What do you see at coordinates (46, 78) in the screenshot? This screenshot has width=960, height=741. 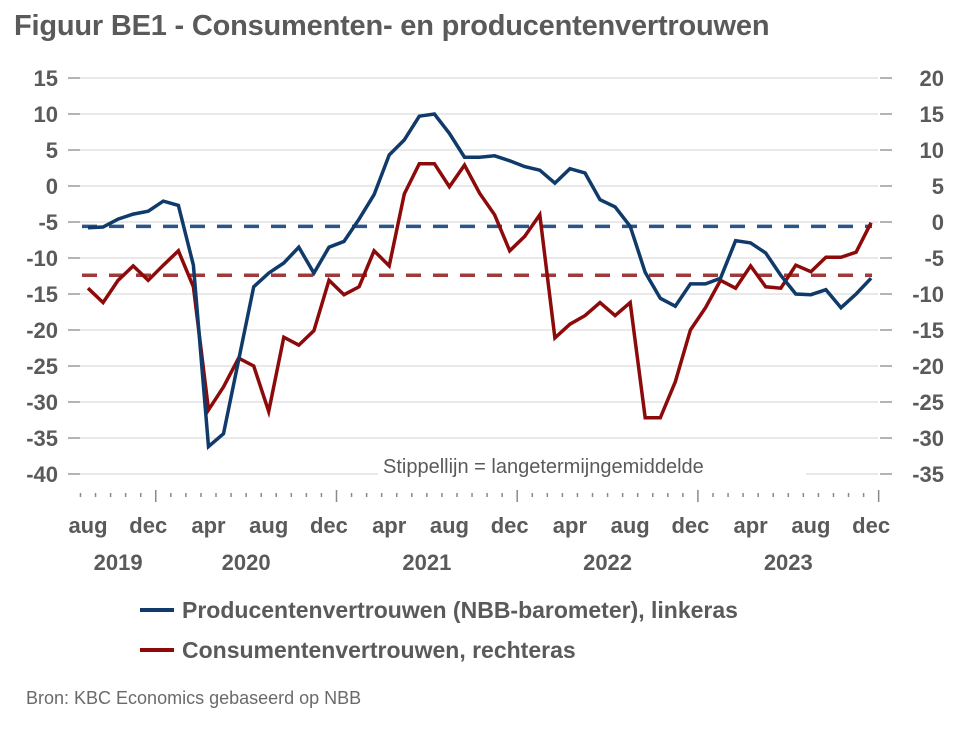 I see `left-tick-label: 15` at bounding box center [46, 78].